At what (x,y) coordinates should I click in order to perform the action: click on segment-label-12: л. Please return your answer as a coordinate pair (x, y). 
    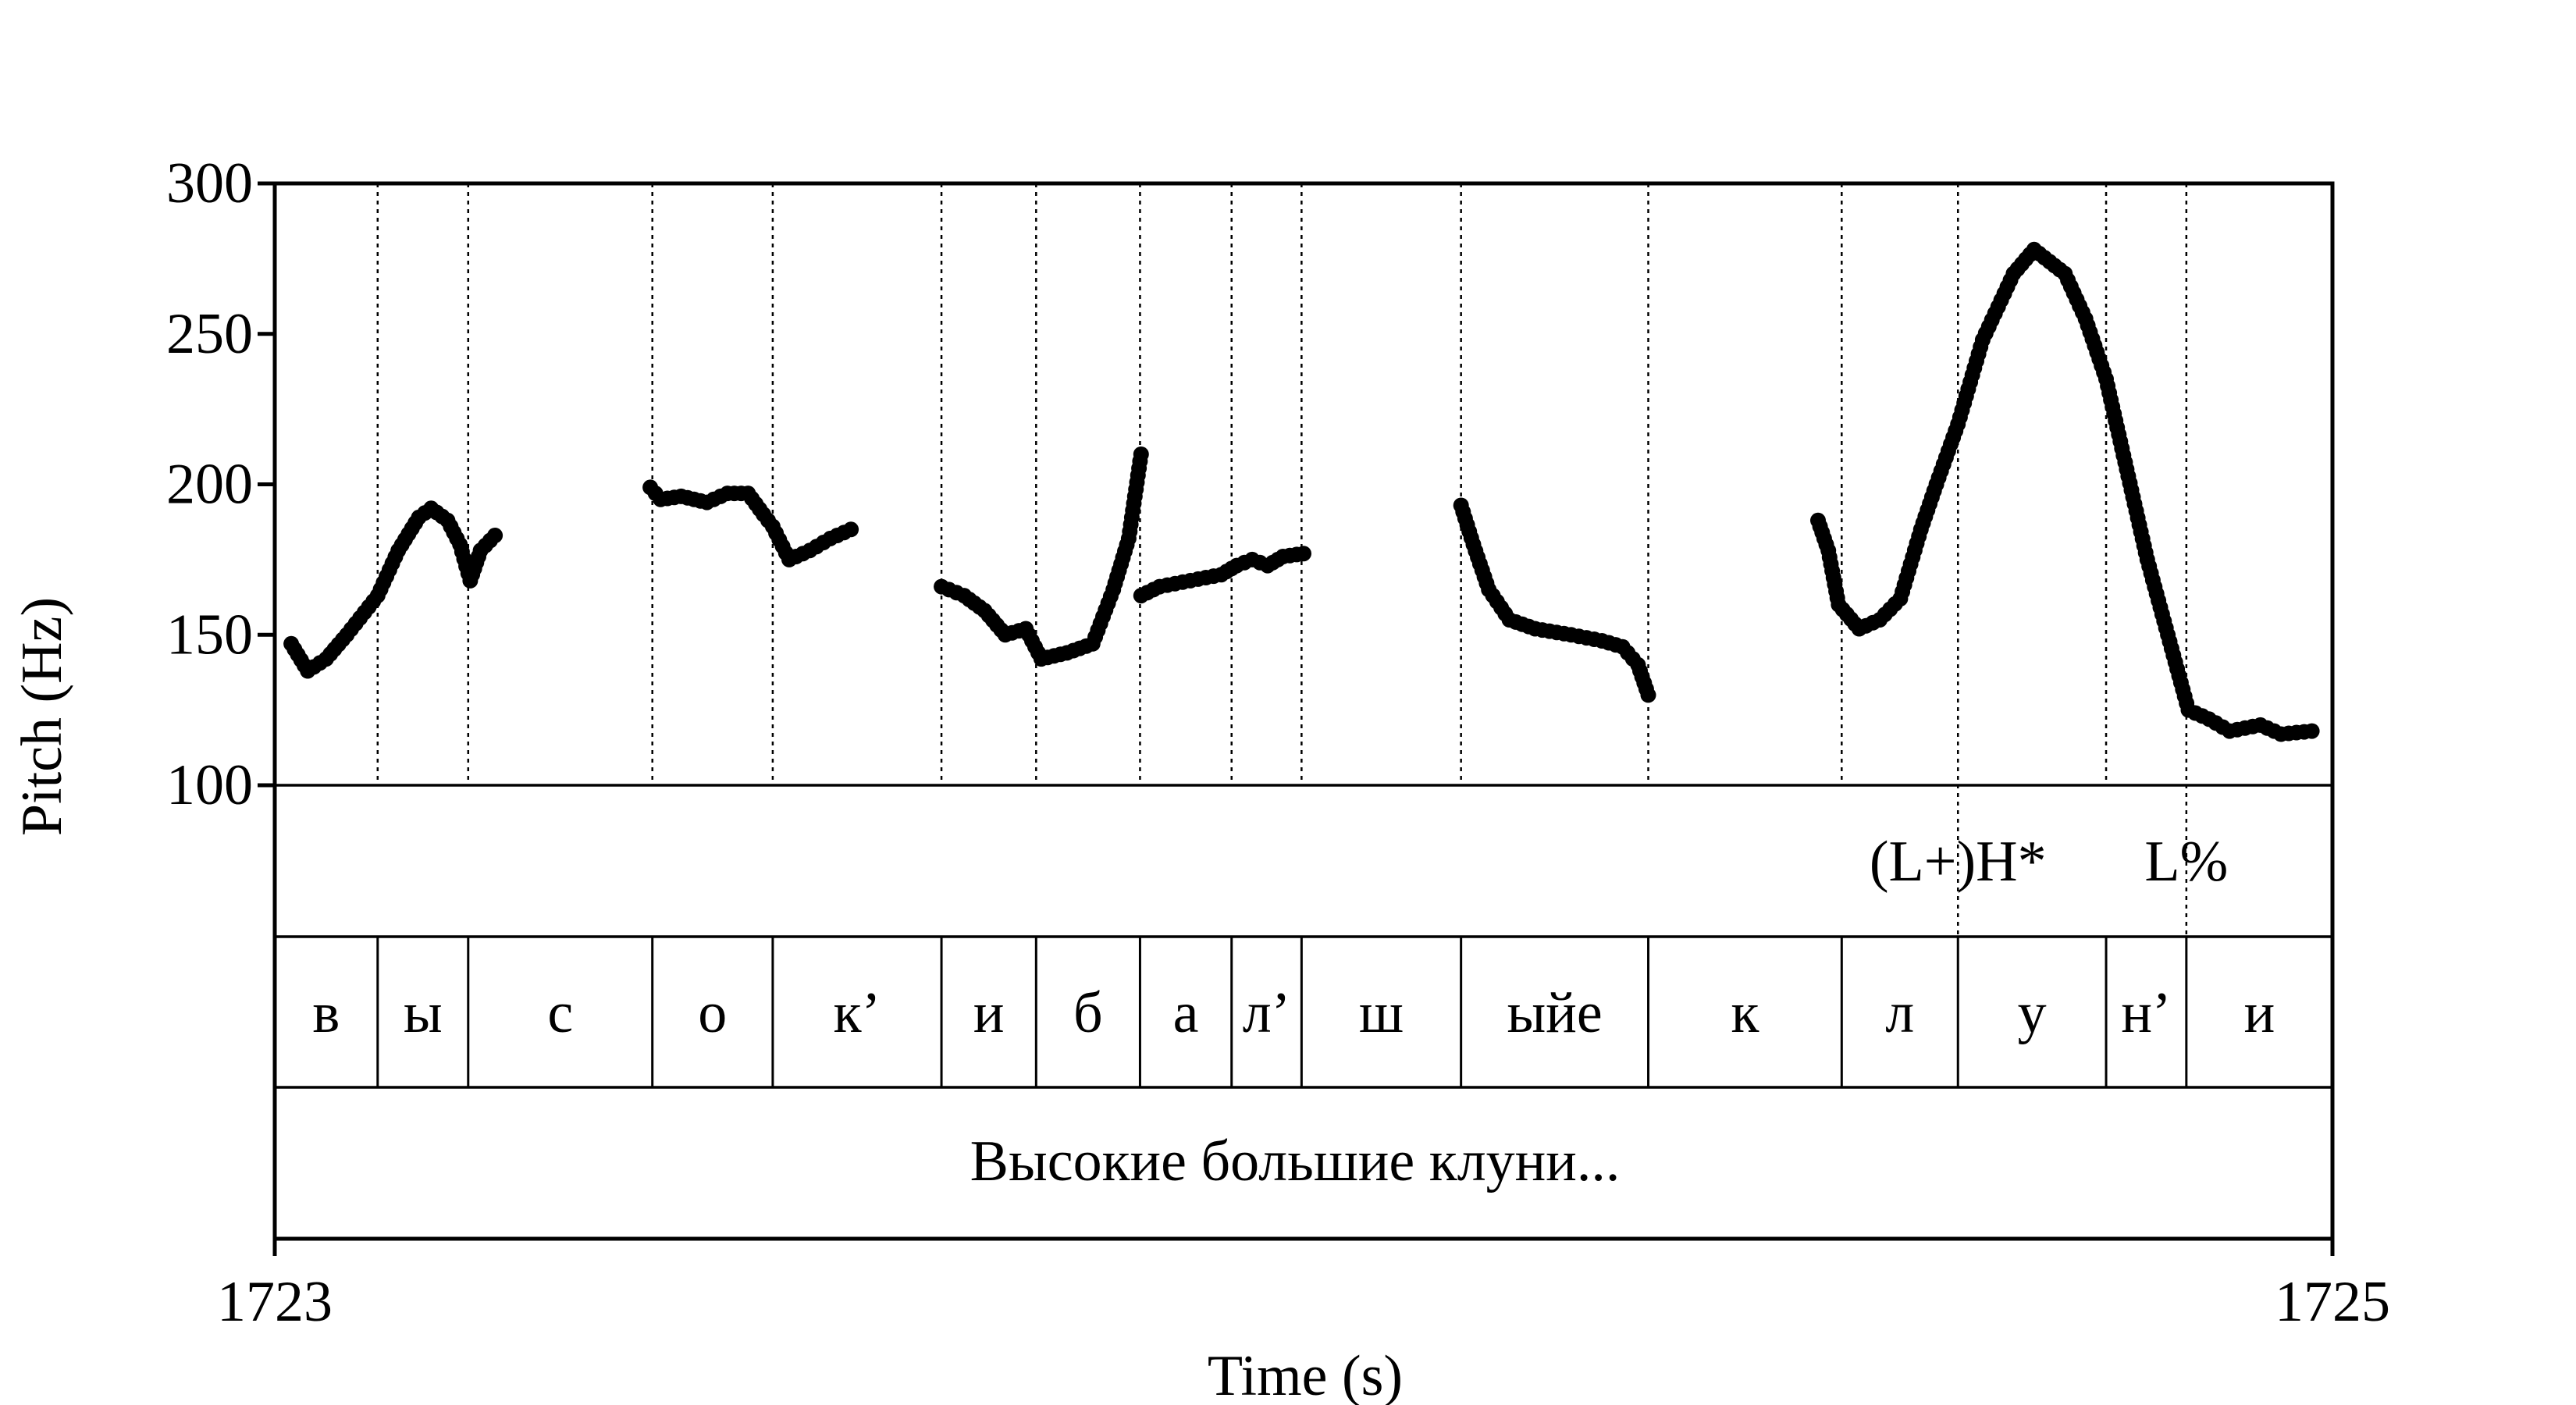
    Looking at the image, I should click on (1899, 1013).